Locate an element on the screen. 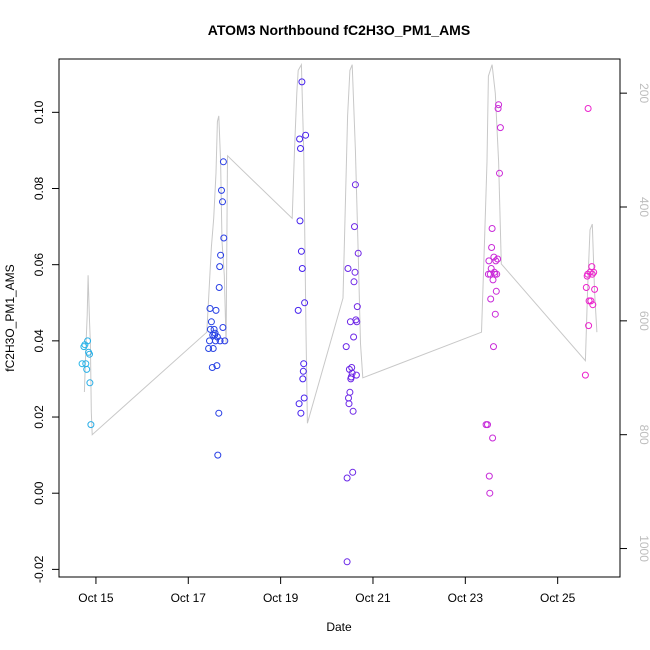 The width and height of the screenshot is (650, 650). x-tick-label: Oct 25 is located at coordinates (558, 598).